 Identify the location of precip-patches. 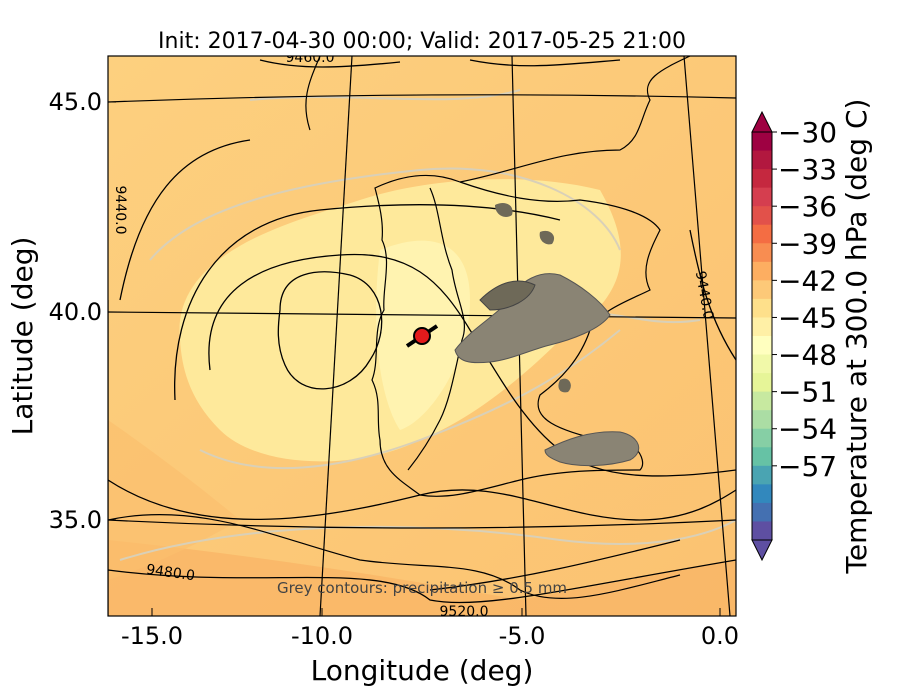
(547, 335).